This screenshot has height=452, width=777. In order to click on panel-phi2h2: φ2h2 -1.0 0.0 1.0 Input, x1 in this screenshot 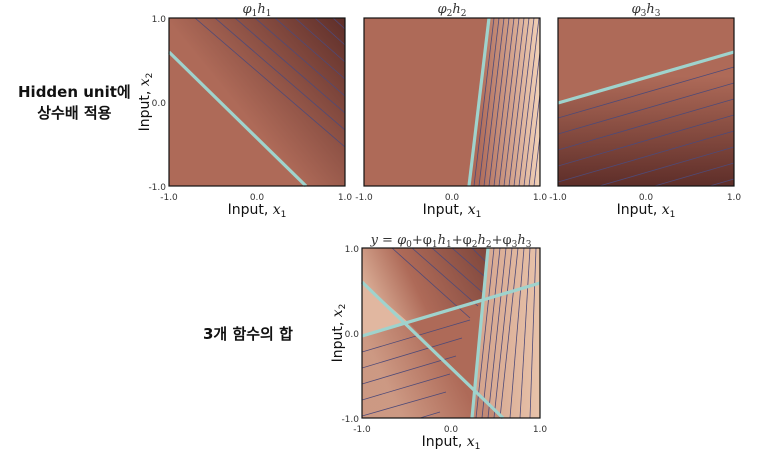, I will do `click(451, 111)`.